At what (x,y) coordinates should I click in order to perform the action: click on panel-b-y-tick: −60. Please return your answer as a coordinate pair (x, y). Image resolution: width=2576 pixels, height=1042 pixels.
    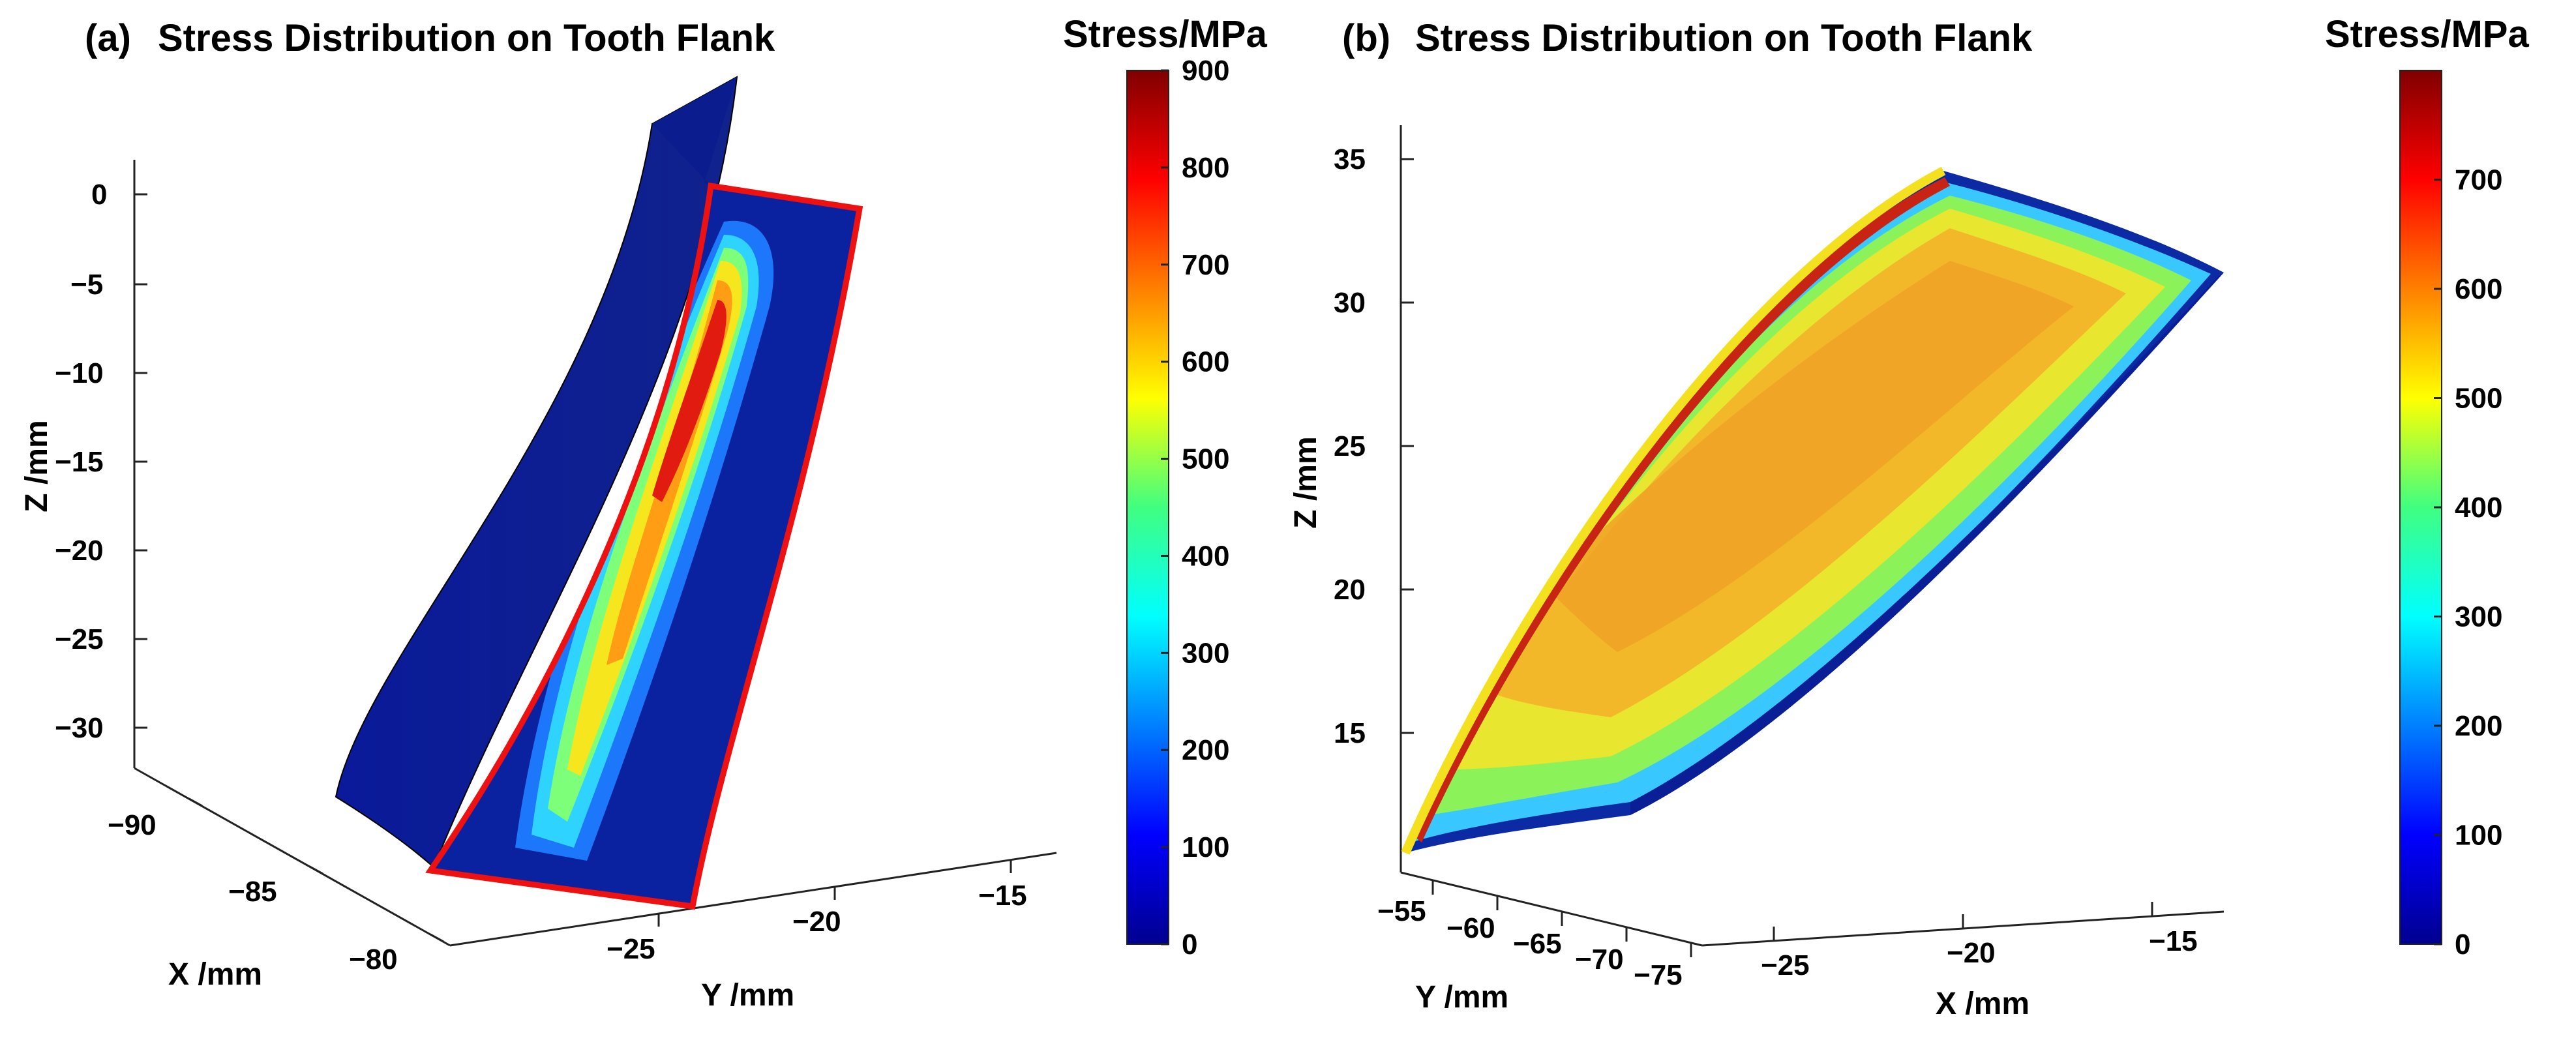
    Looking at the image, I should click on (1470, 928).